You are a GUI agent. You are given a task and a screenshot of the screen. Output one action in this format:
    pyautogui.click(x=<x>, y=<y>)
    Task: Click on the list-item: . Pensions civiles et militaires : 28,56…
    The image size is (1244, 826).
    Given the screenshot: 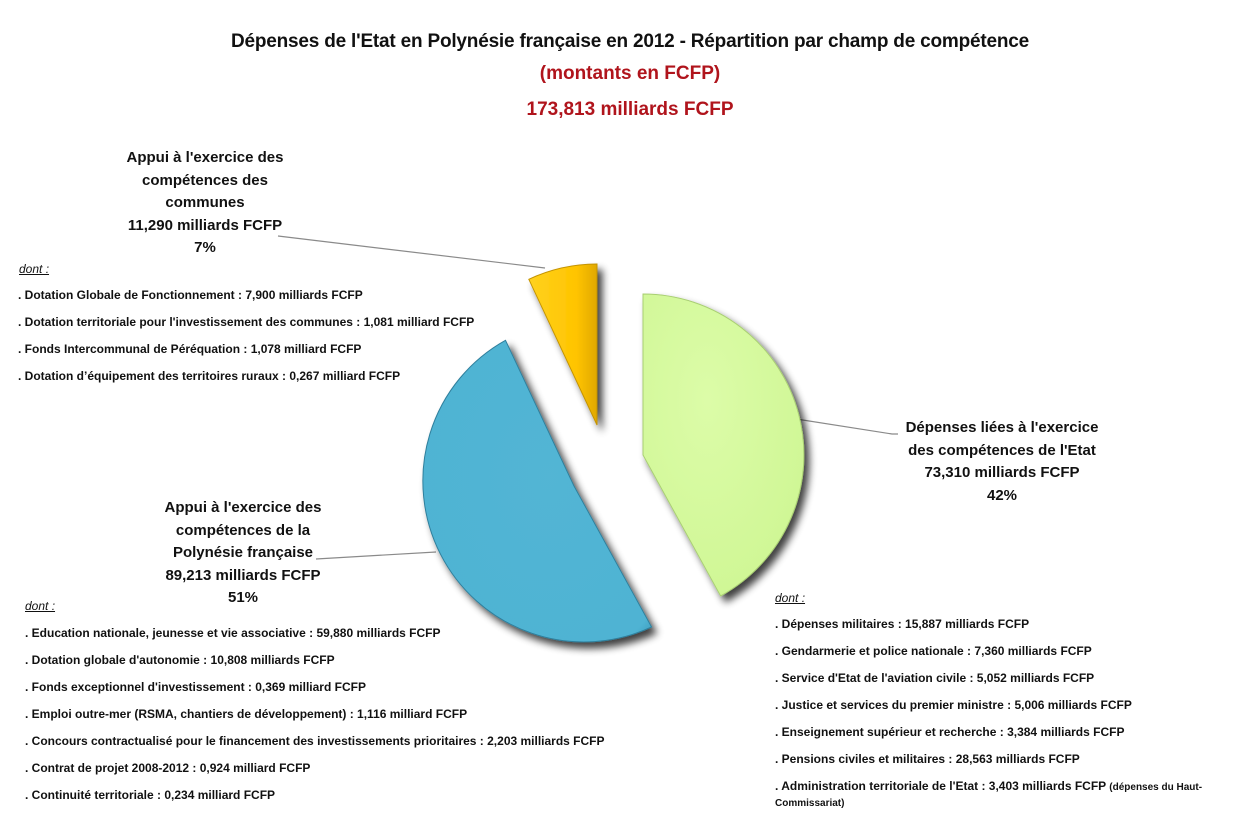 What is the action you would take?
    pyautogui.click(x=927, y=759)
    